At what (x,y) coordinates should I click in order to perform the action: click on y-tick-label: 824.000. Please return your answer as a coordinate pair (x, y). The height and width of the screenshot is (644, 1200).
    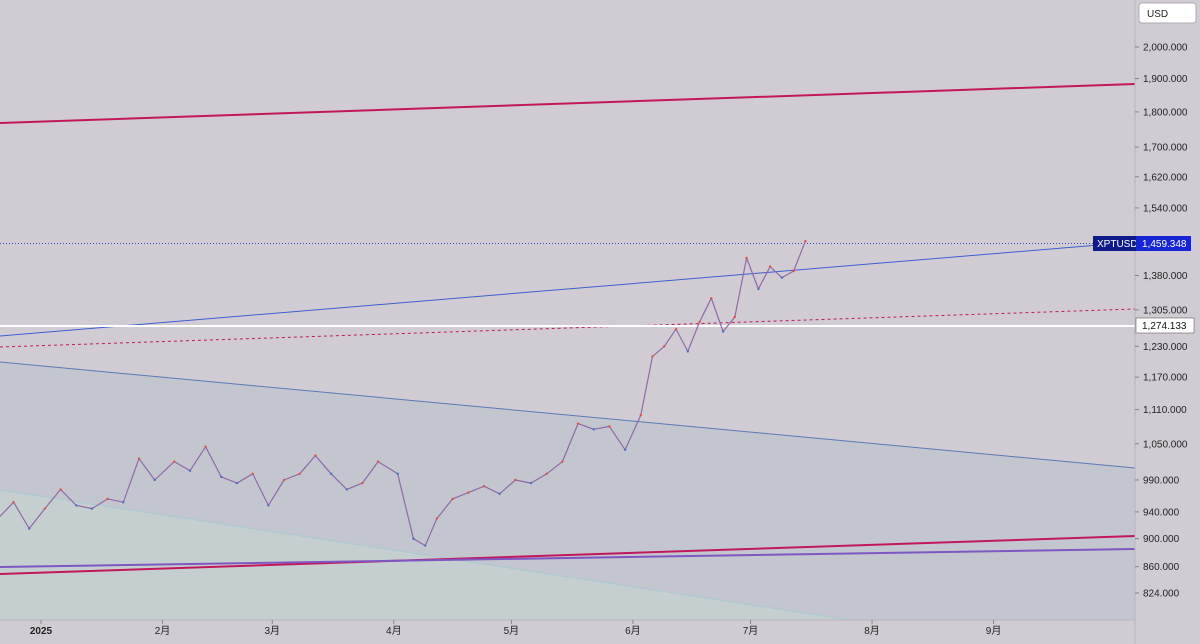
    Looking at the image, I should click on (1161, 594).